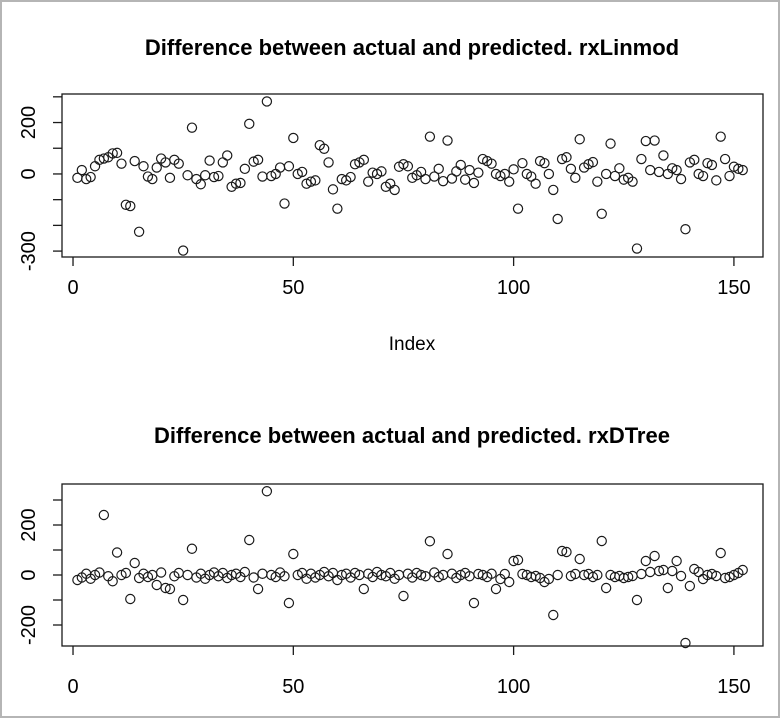  What do you see at coordinates (733, 687) in the screenshot?
I see `x-tick-label: 150` at bounding box center [733, 687].